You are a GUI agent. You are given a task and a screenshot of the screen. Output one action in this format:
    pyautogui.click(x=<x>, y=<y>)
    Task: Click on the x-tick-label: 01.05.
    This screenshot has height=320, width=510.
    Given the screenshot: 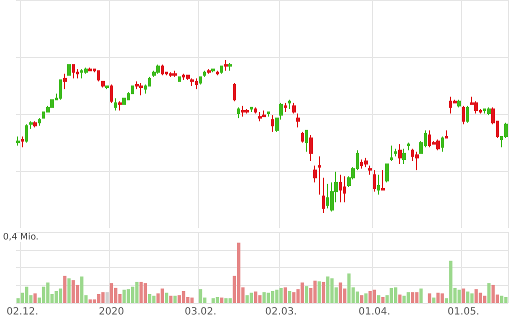 What is the action you would take?
    pyautogui.click(x=464, y=312)
    